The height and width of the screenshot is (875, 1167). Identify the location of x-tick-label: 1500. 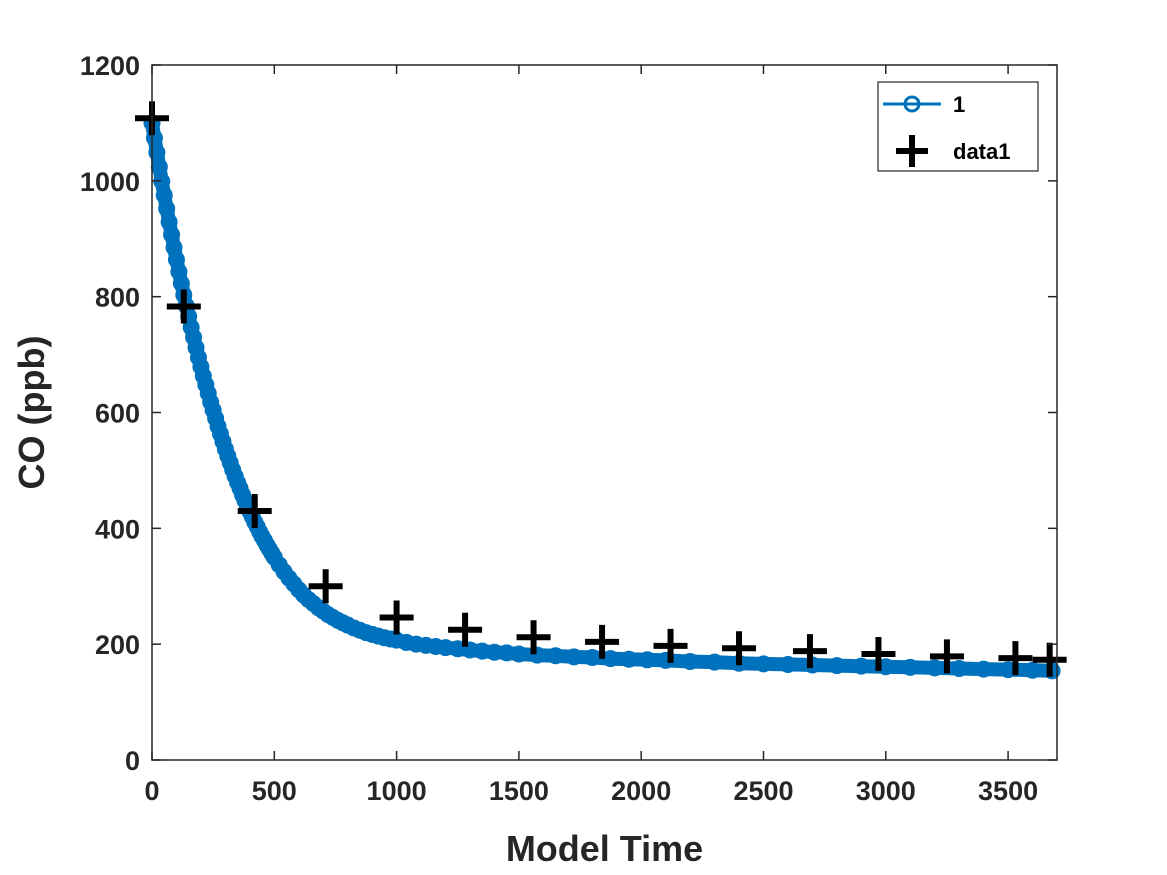
(519, 791).